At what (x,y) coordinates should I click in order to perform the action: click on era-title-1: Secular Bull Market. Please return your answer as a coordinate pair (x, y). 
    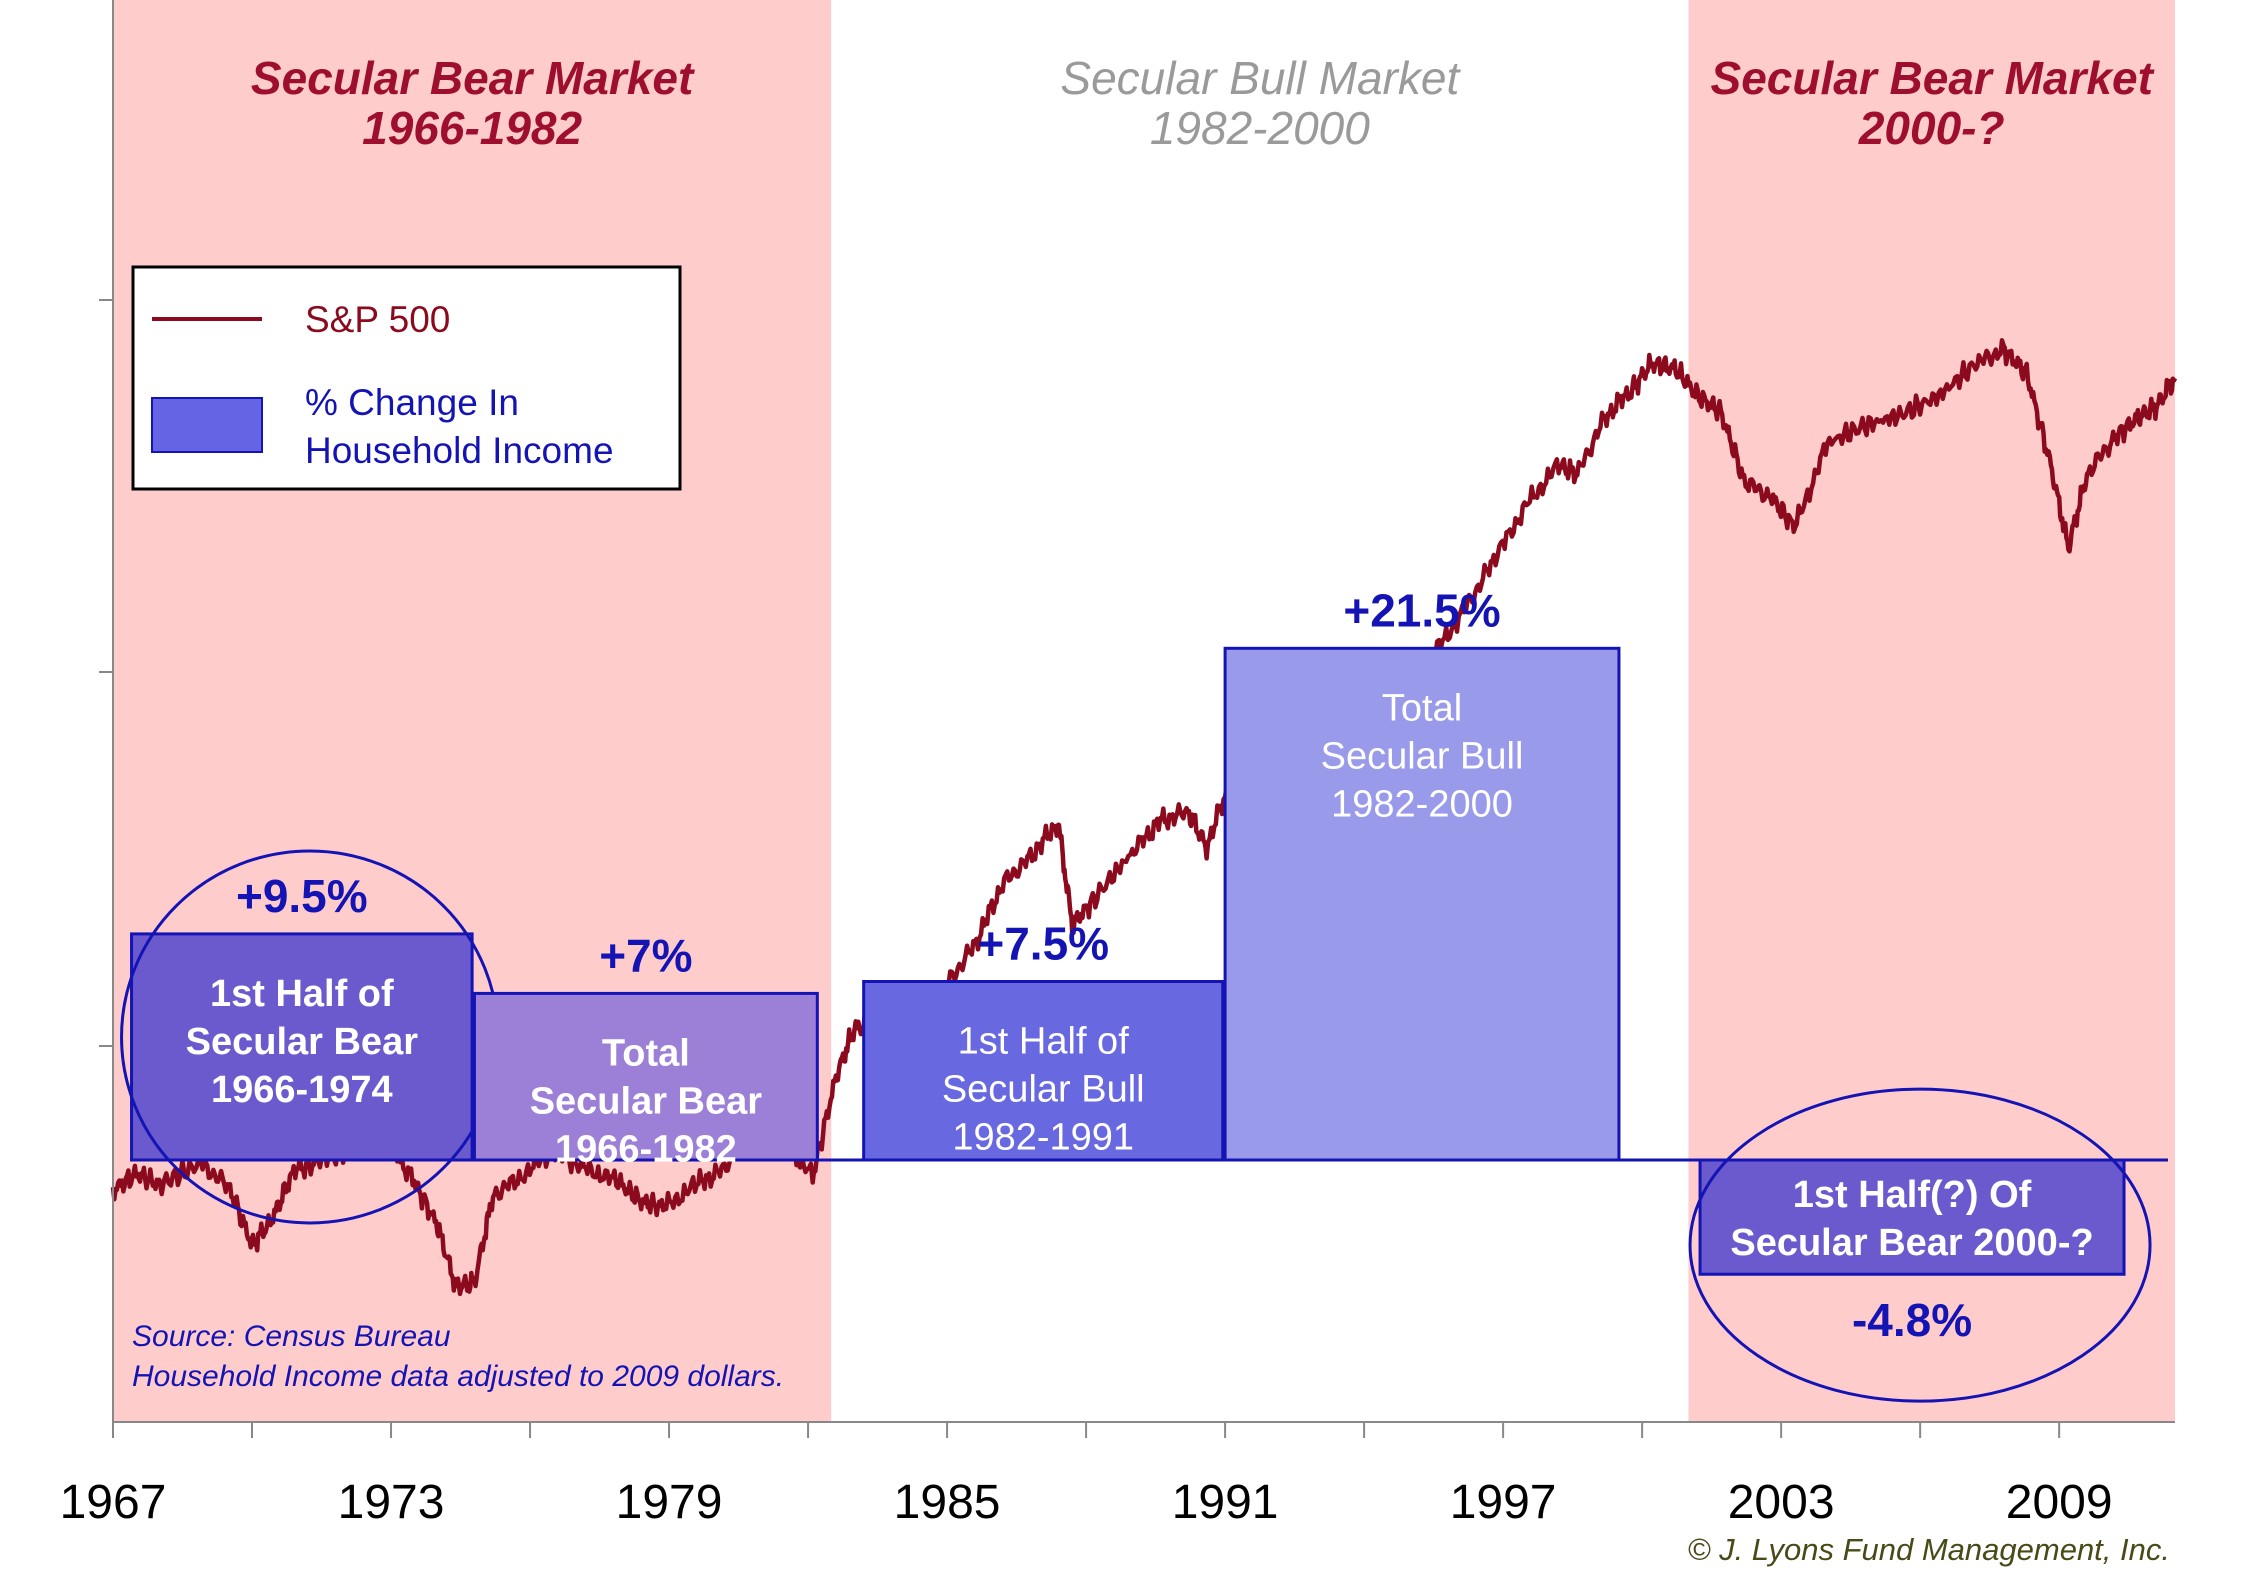
    Looking at the image, I should click on (1260, 78).